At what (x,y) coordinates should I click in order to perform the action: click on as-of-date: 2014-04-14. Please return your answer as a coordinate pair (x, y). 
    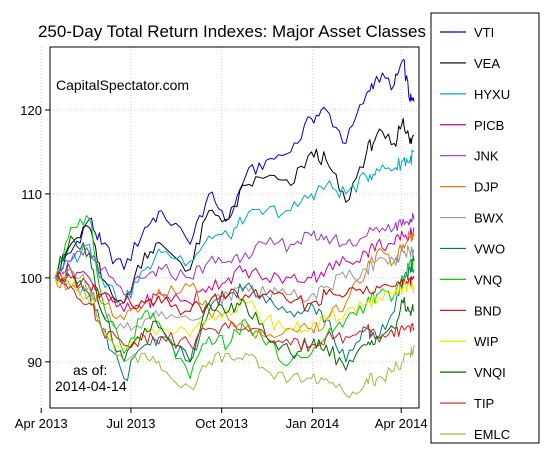
    Looking at the image, I should click on (91, 386).